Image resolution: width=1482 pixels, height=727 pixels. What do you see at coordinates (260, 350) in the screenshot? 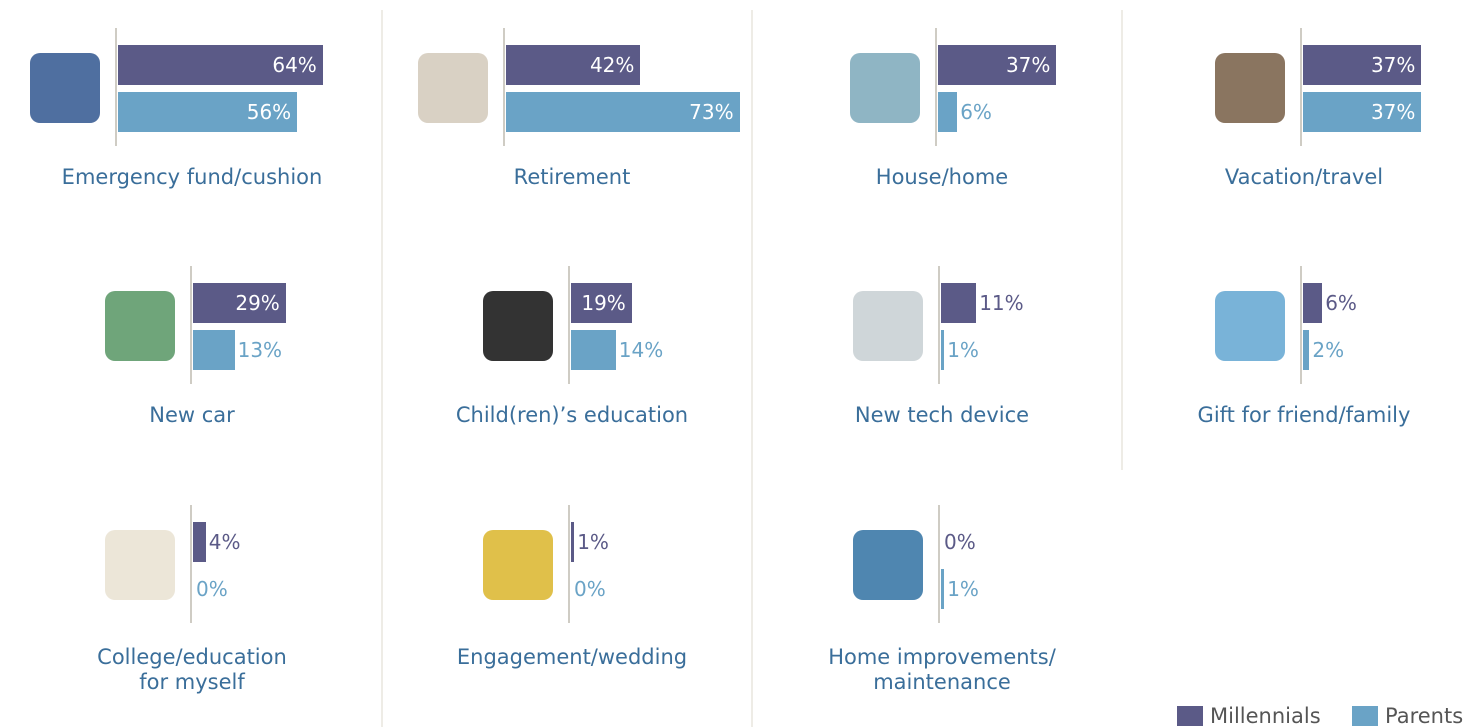
I see `value-label: 13%` at bounding box center [260, 350].